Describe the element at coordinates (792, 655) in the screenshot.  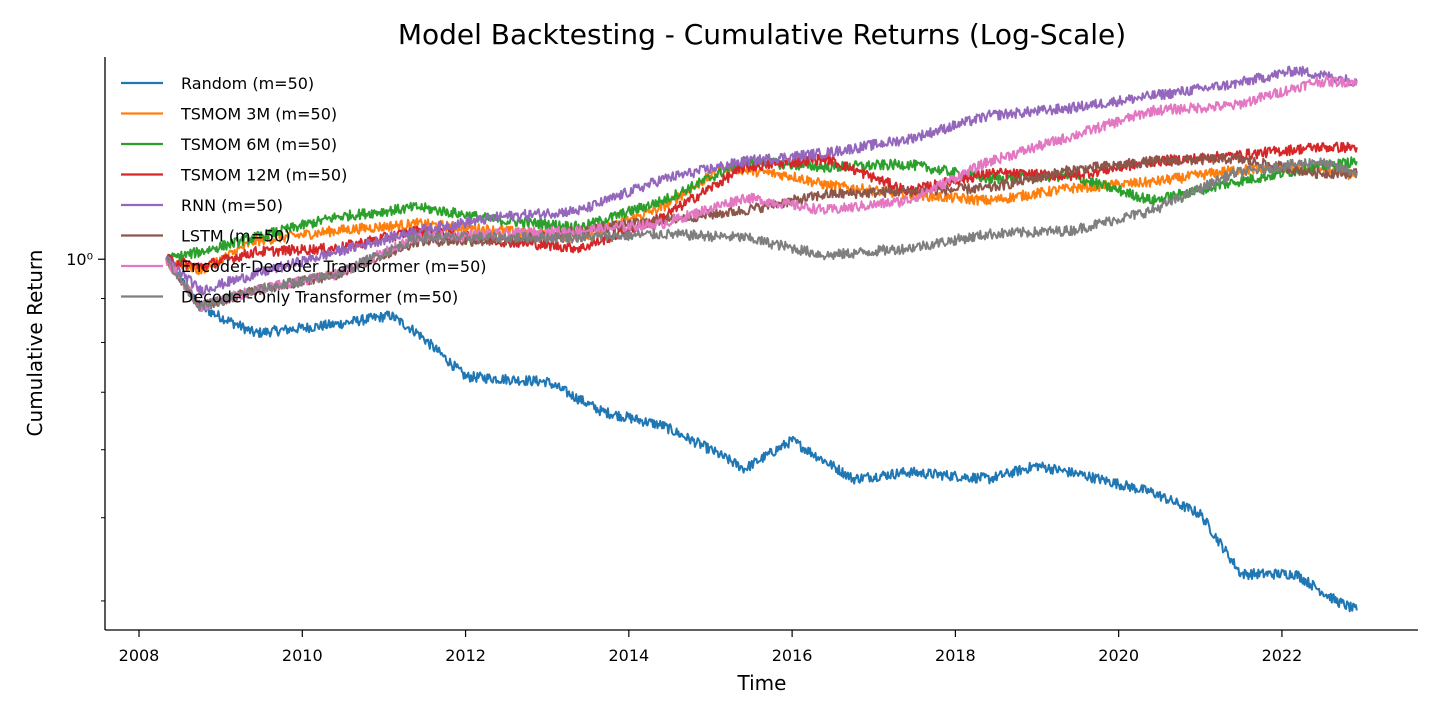
I see `x-tick-label: 2016` at that location.